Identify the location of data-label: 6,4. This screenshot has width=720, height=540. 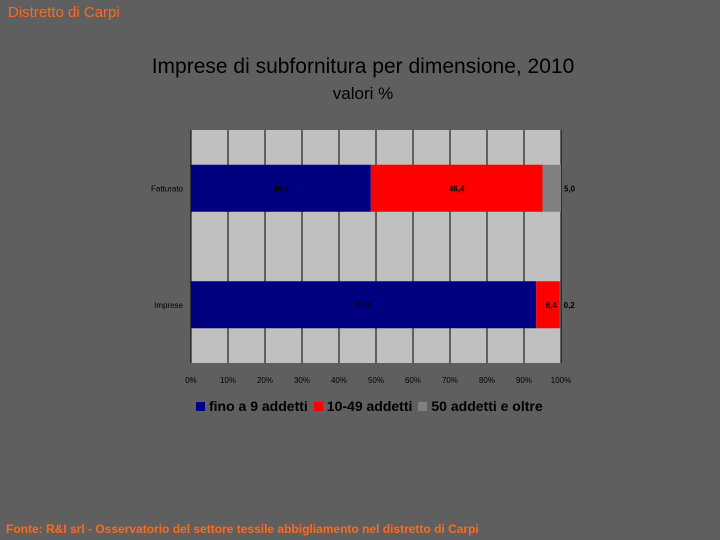
(552, 305).